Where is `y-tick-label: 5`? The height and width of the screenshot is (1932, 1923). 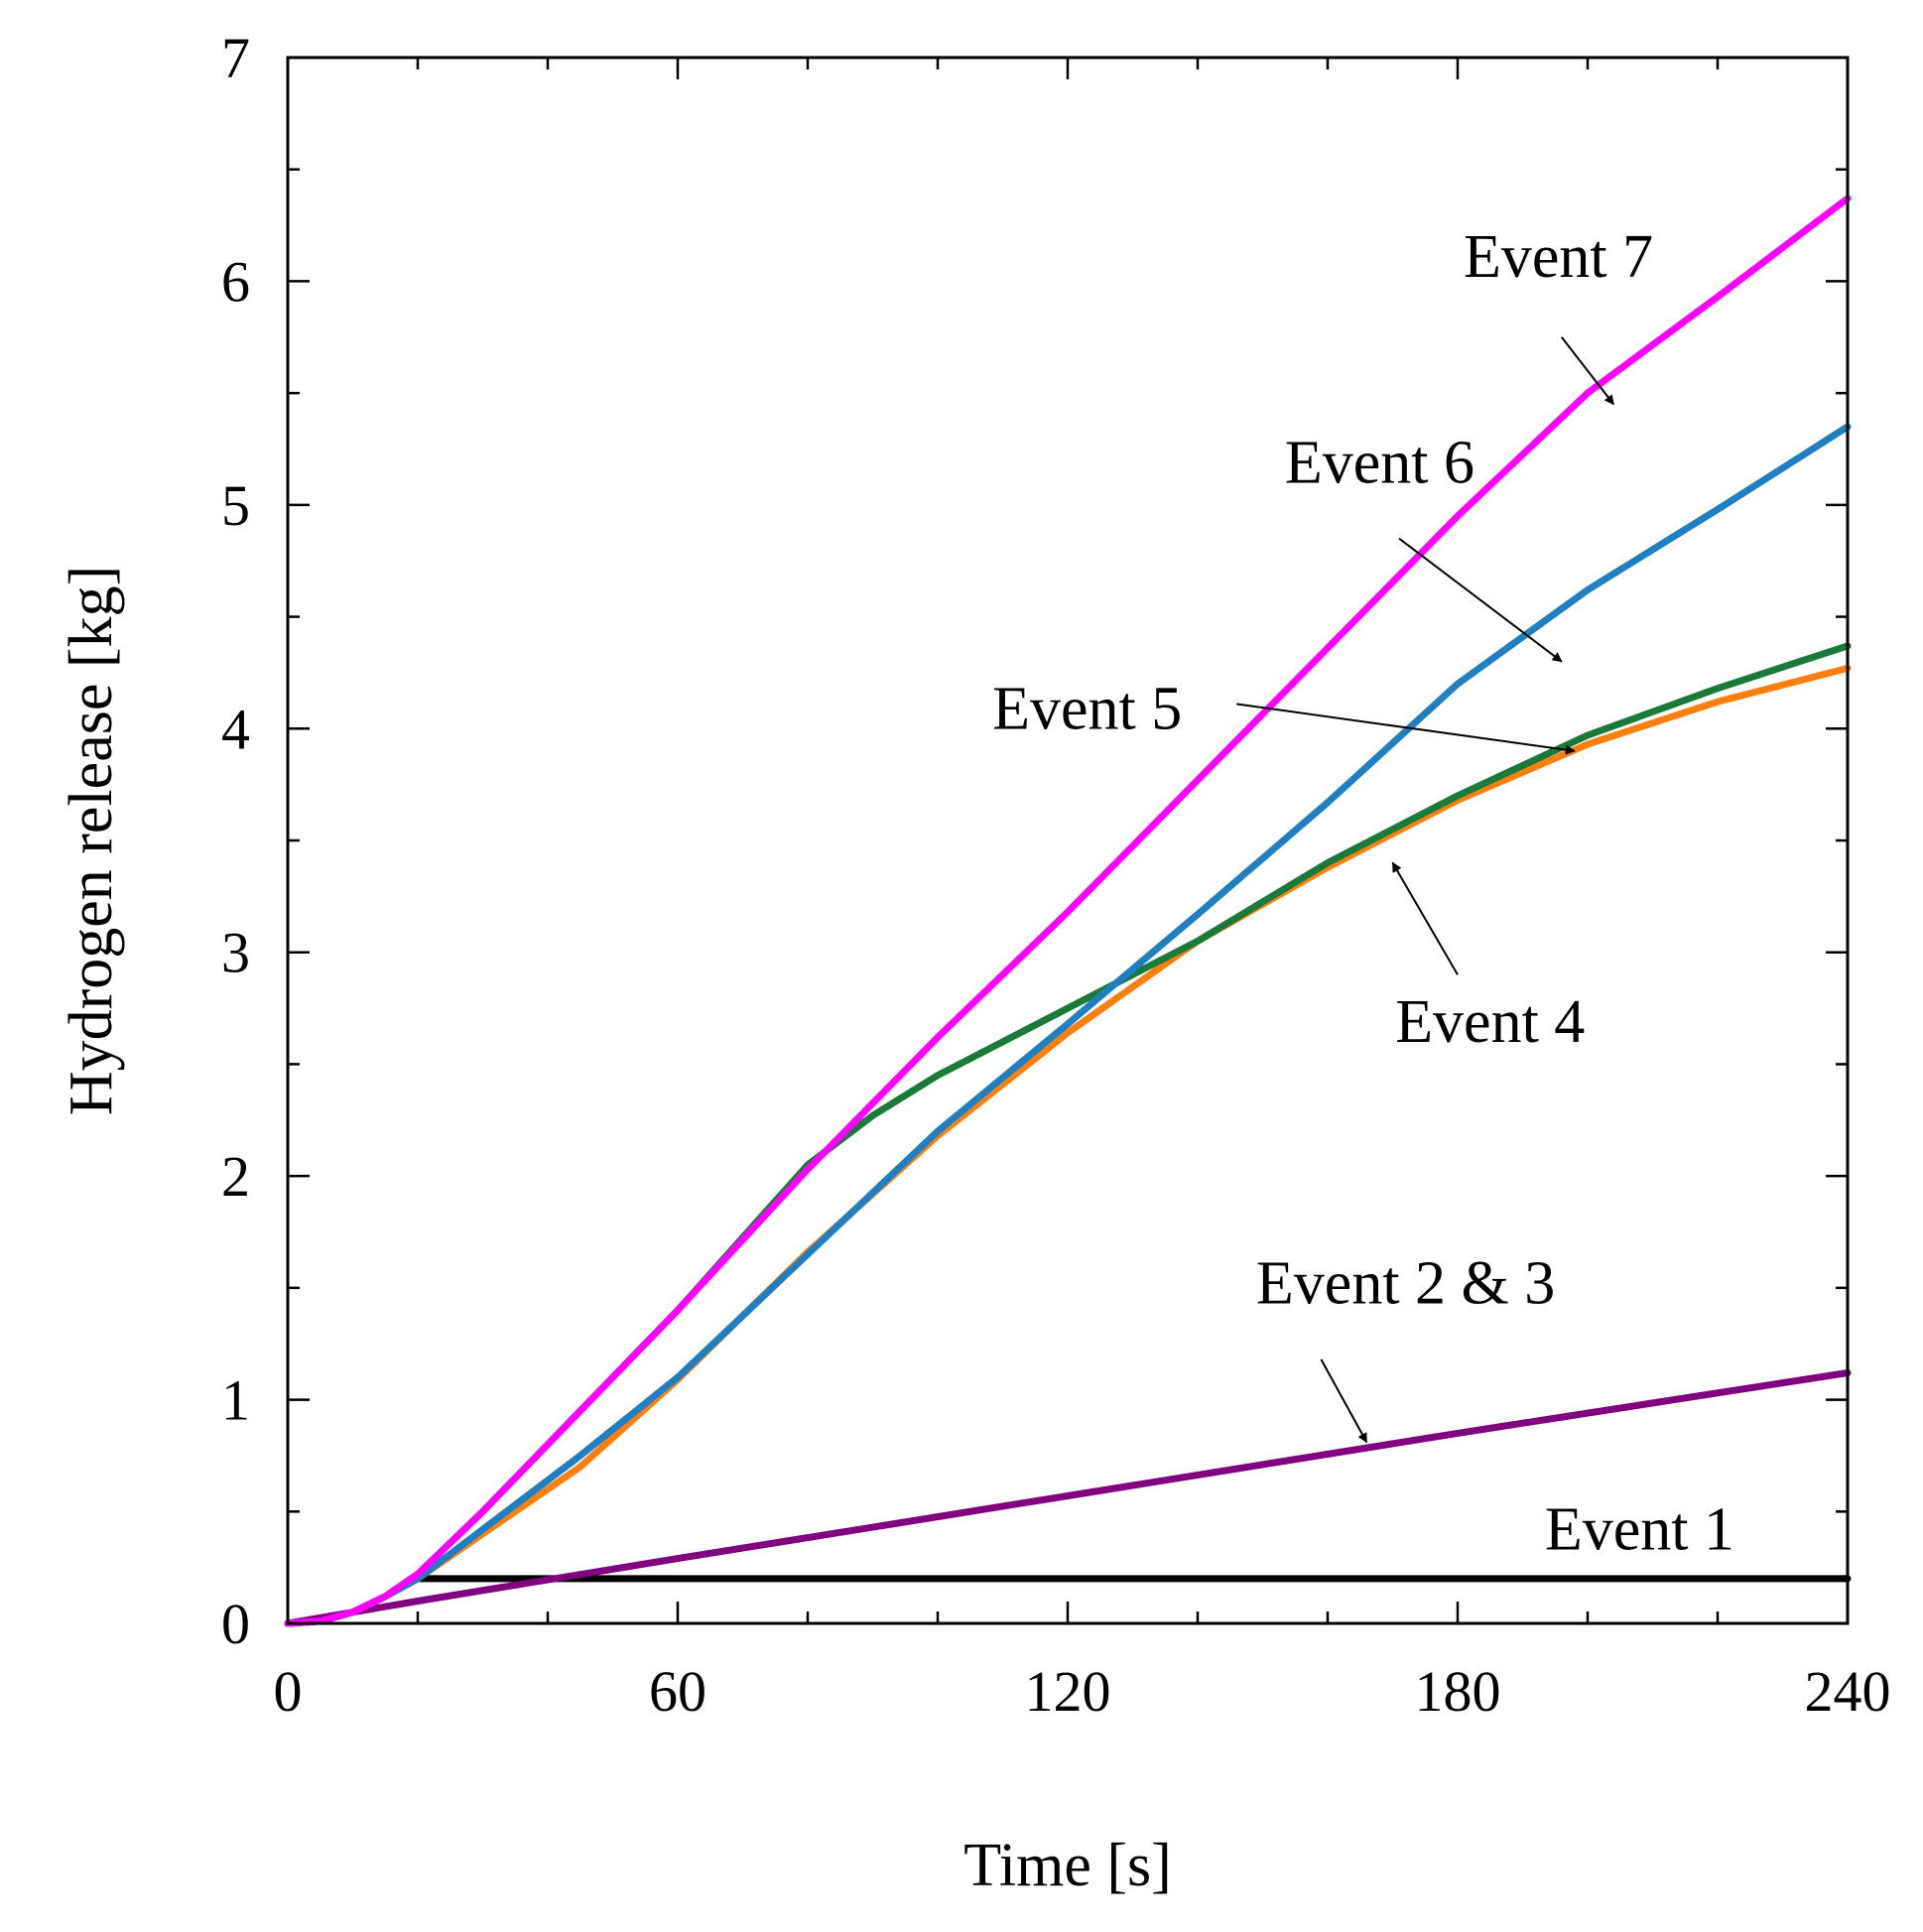 y-tick-label: 5 is located at coordinates (236, 506).